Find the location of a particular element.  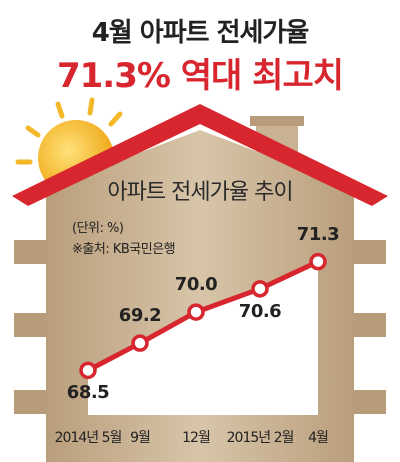

headline-highlight: 71.3% 역대 최고치 is located at coordinates (200, 76).